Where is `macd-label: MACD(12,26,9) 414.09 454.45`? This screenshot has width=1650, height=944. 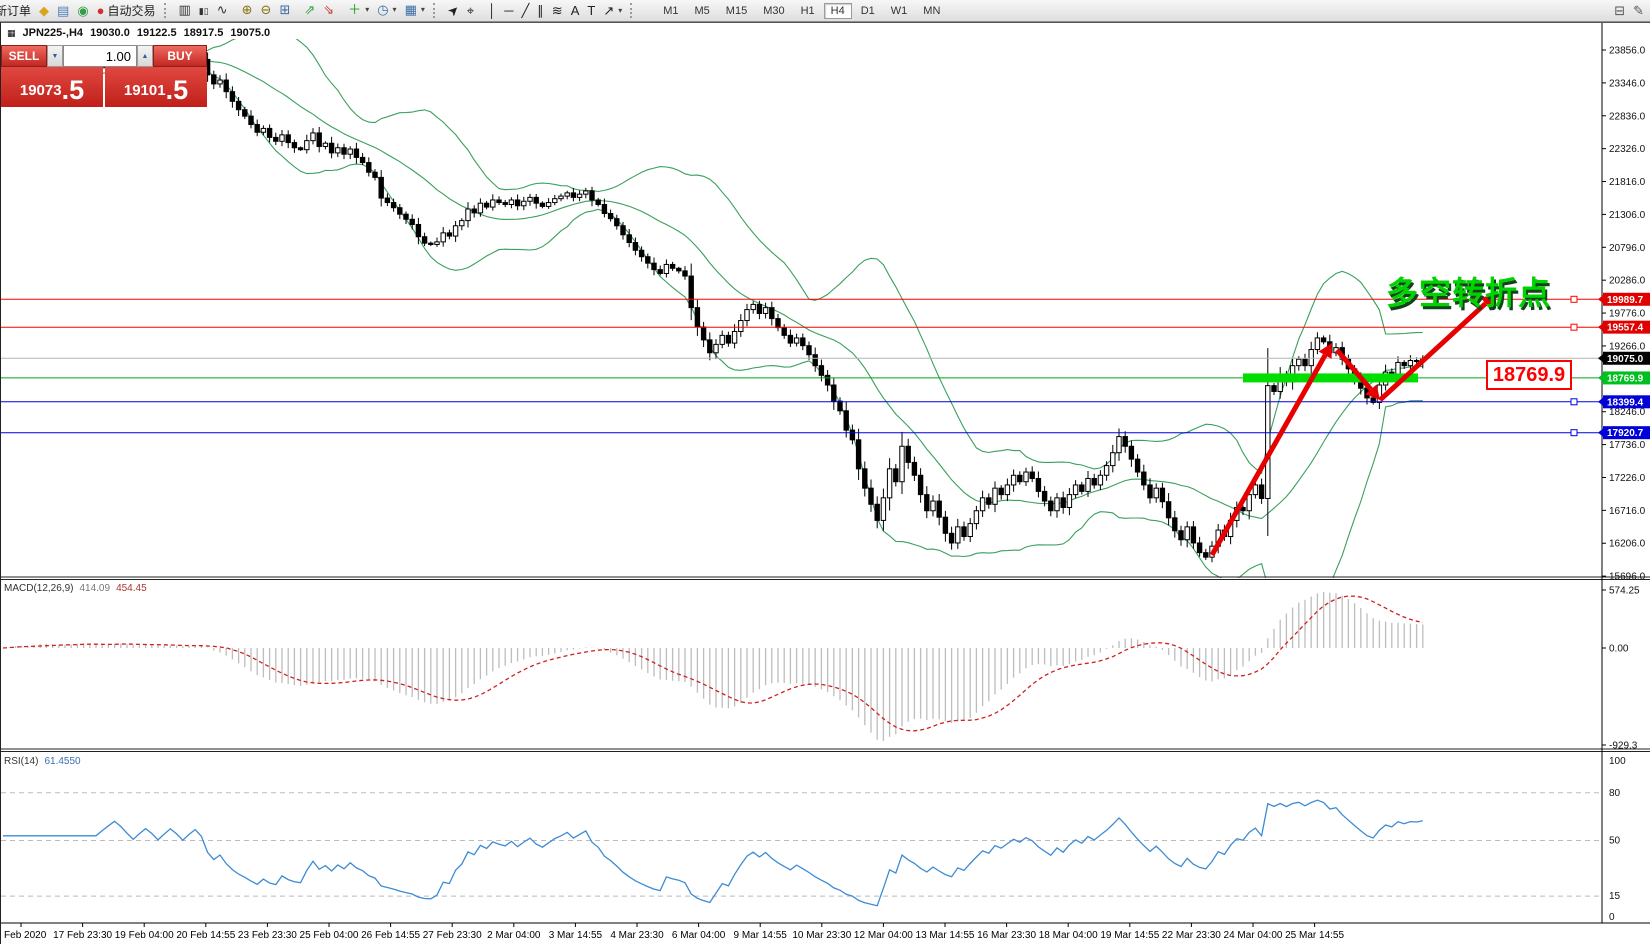 macd-label: MACD(12,26,9) 414.09 454.45 is located at coordinates (75, 588).